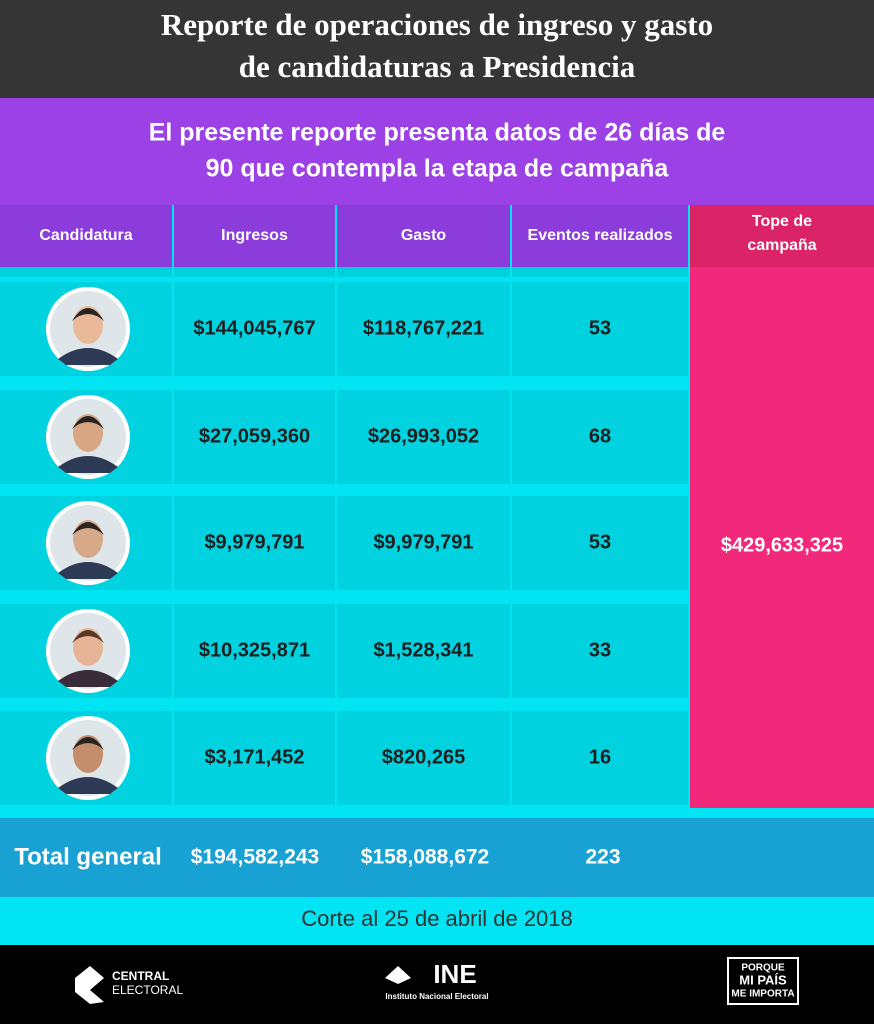  I want to click on cell-value: $118,767,221, so click(423, 328).